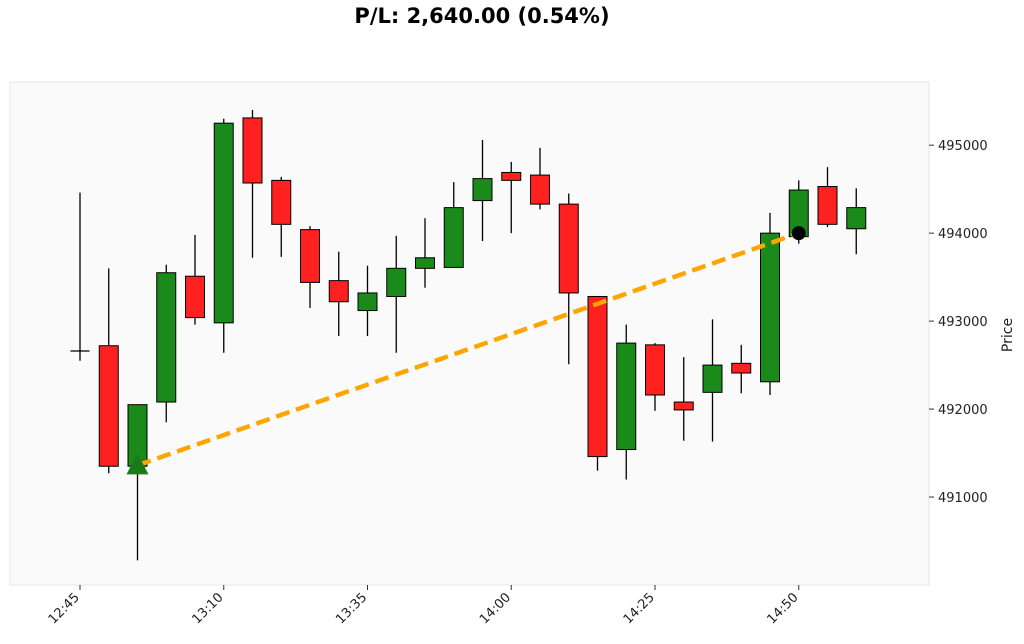  What do you see at coordinates (639, 608) in the screenshot?
I see `x-tick-label: 14:25` at bounding box center [639, 608].